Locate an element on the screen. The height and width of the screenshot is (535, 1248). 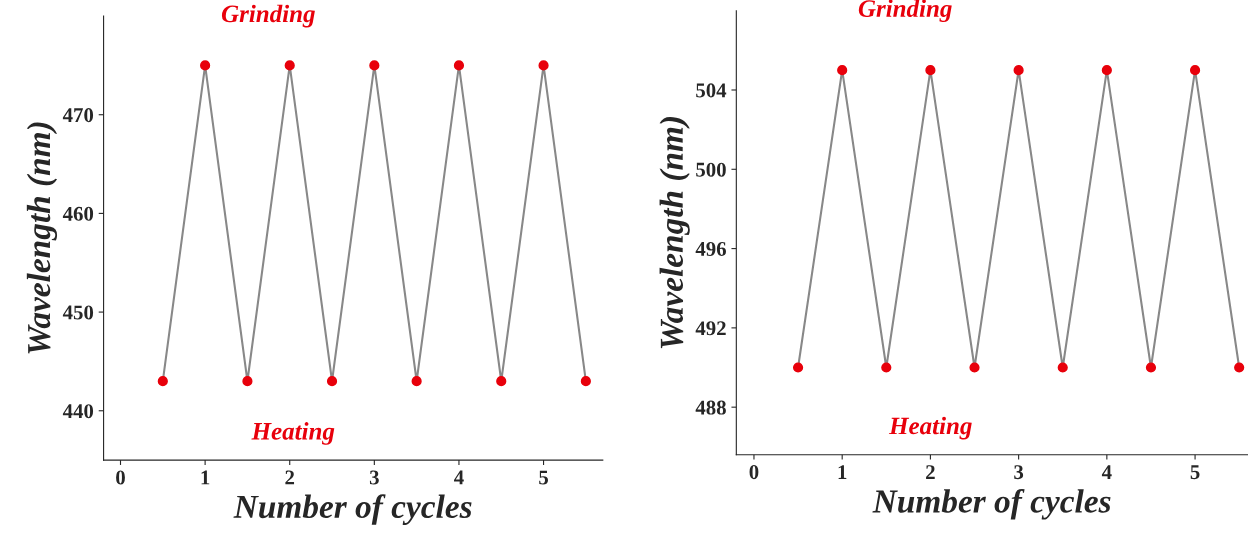
y-tick-label: 450 is located at coordinates (78, 312).